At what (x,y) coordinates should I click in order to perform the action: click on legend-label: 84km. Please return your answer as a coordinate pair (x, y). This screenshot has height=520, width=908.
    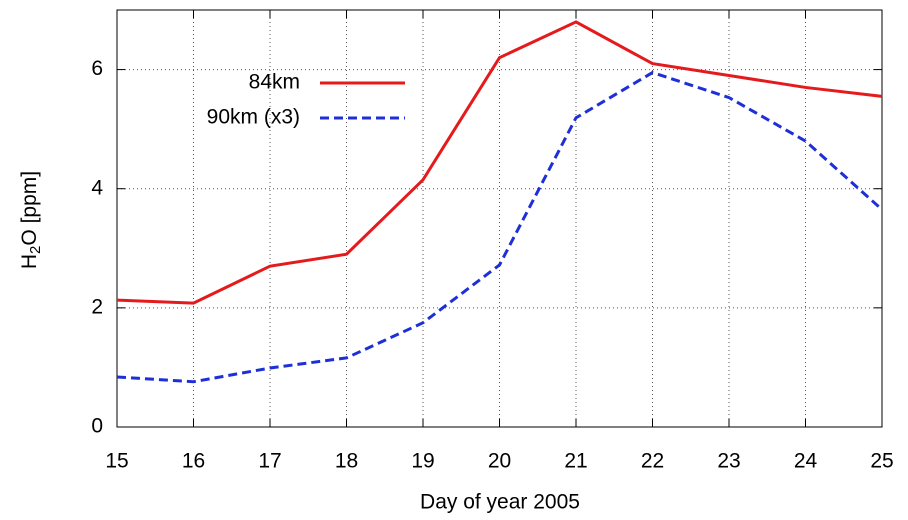
    Looking at the image, I should click on (274, 82).